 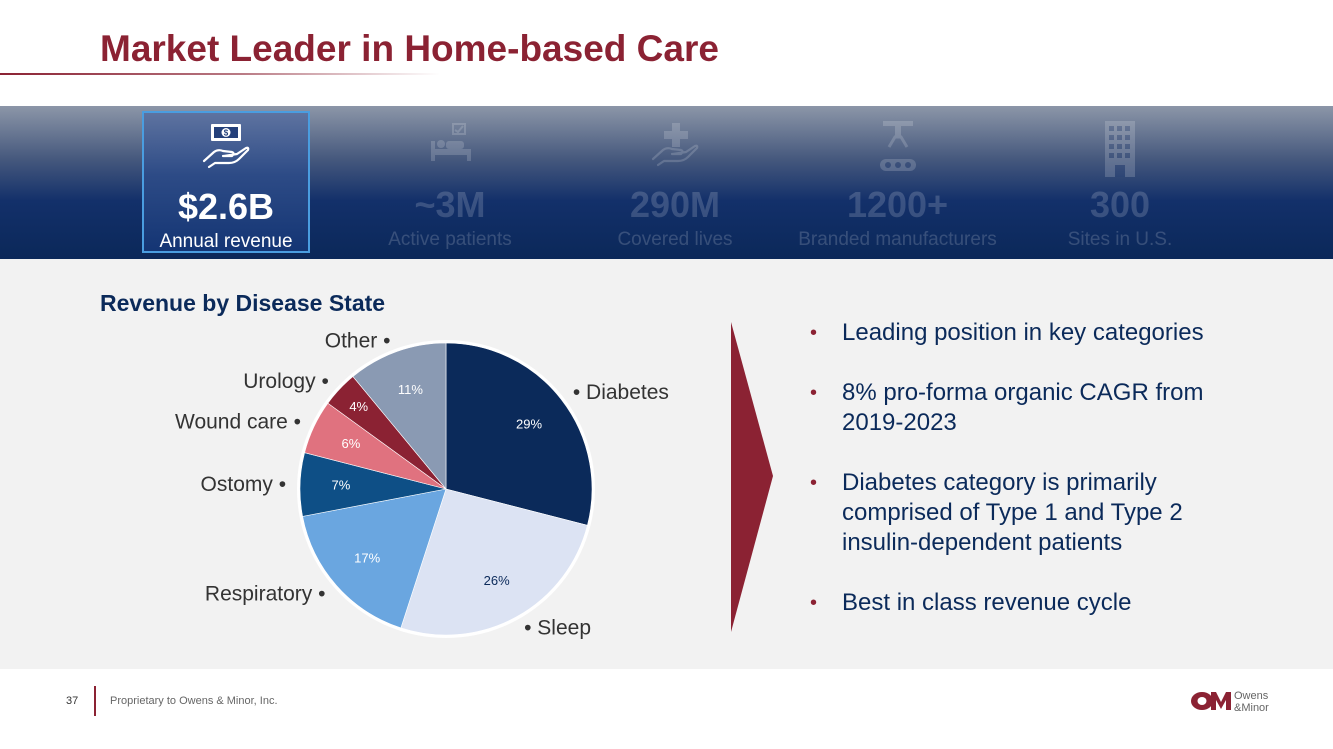 What do you see at coordinates (497, 580) in the screenshot?
I see `pie-value-label: 26%` at bounding box center [497, 580].